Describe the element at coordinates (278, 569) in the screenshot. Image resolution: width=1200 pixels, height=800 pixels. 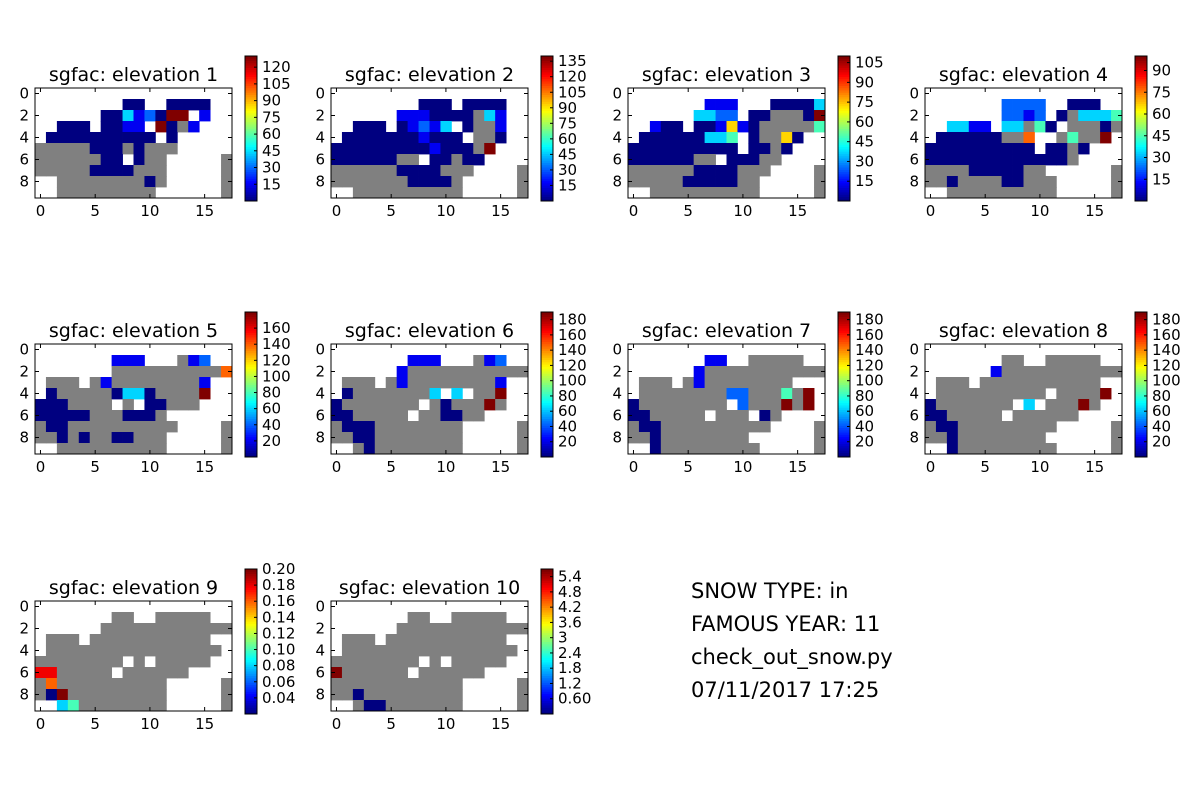
I see `colorbar-tick-label: 0.20` at that location.